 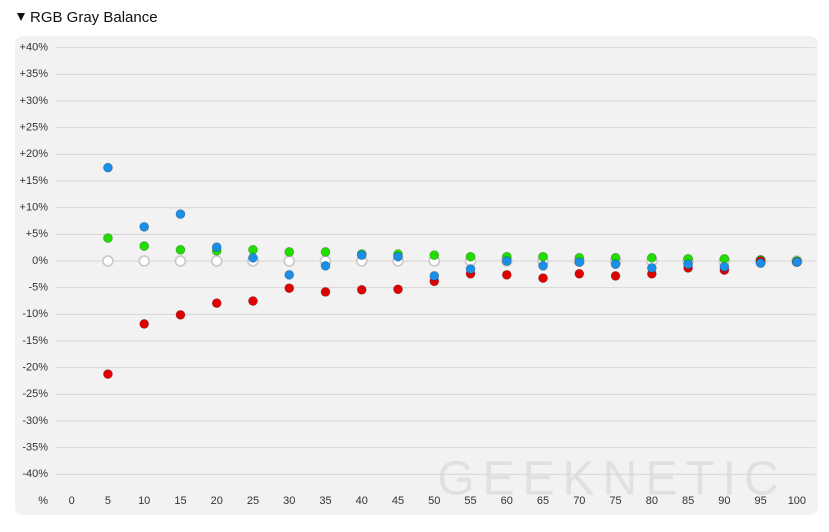 What do you see at coordinates (611, 479) in the screenshot?
I see `watermark: GEEKNETIC` at bounding box center [611, 479].